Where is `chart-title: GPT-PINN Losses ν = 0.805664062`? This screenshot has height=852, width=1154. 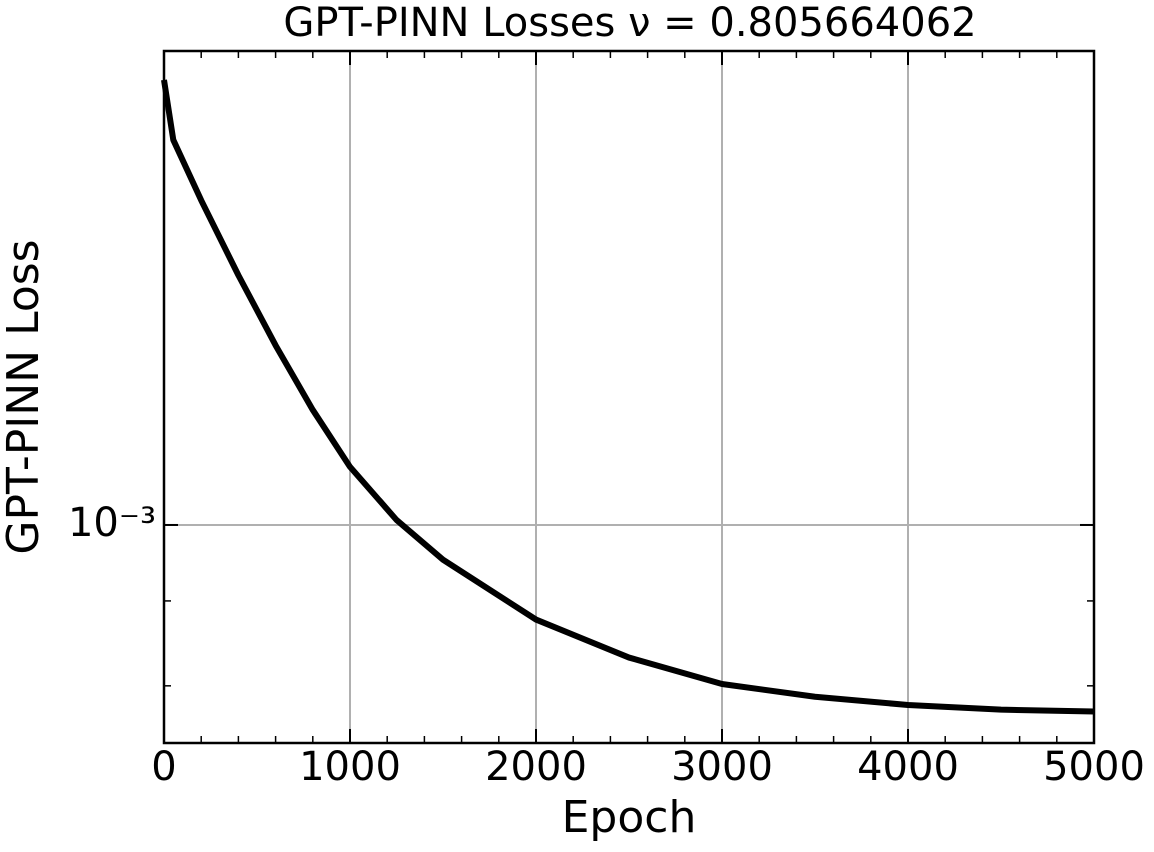 chart-title: GPT-PINN Losses ν = 0.805664062 is located at coordinates (629, 23).